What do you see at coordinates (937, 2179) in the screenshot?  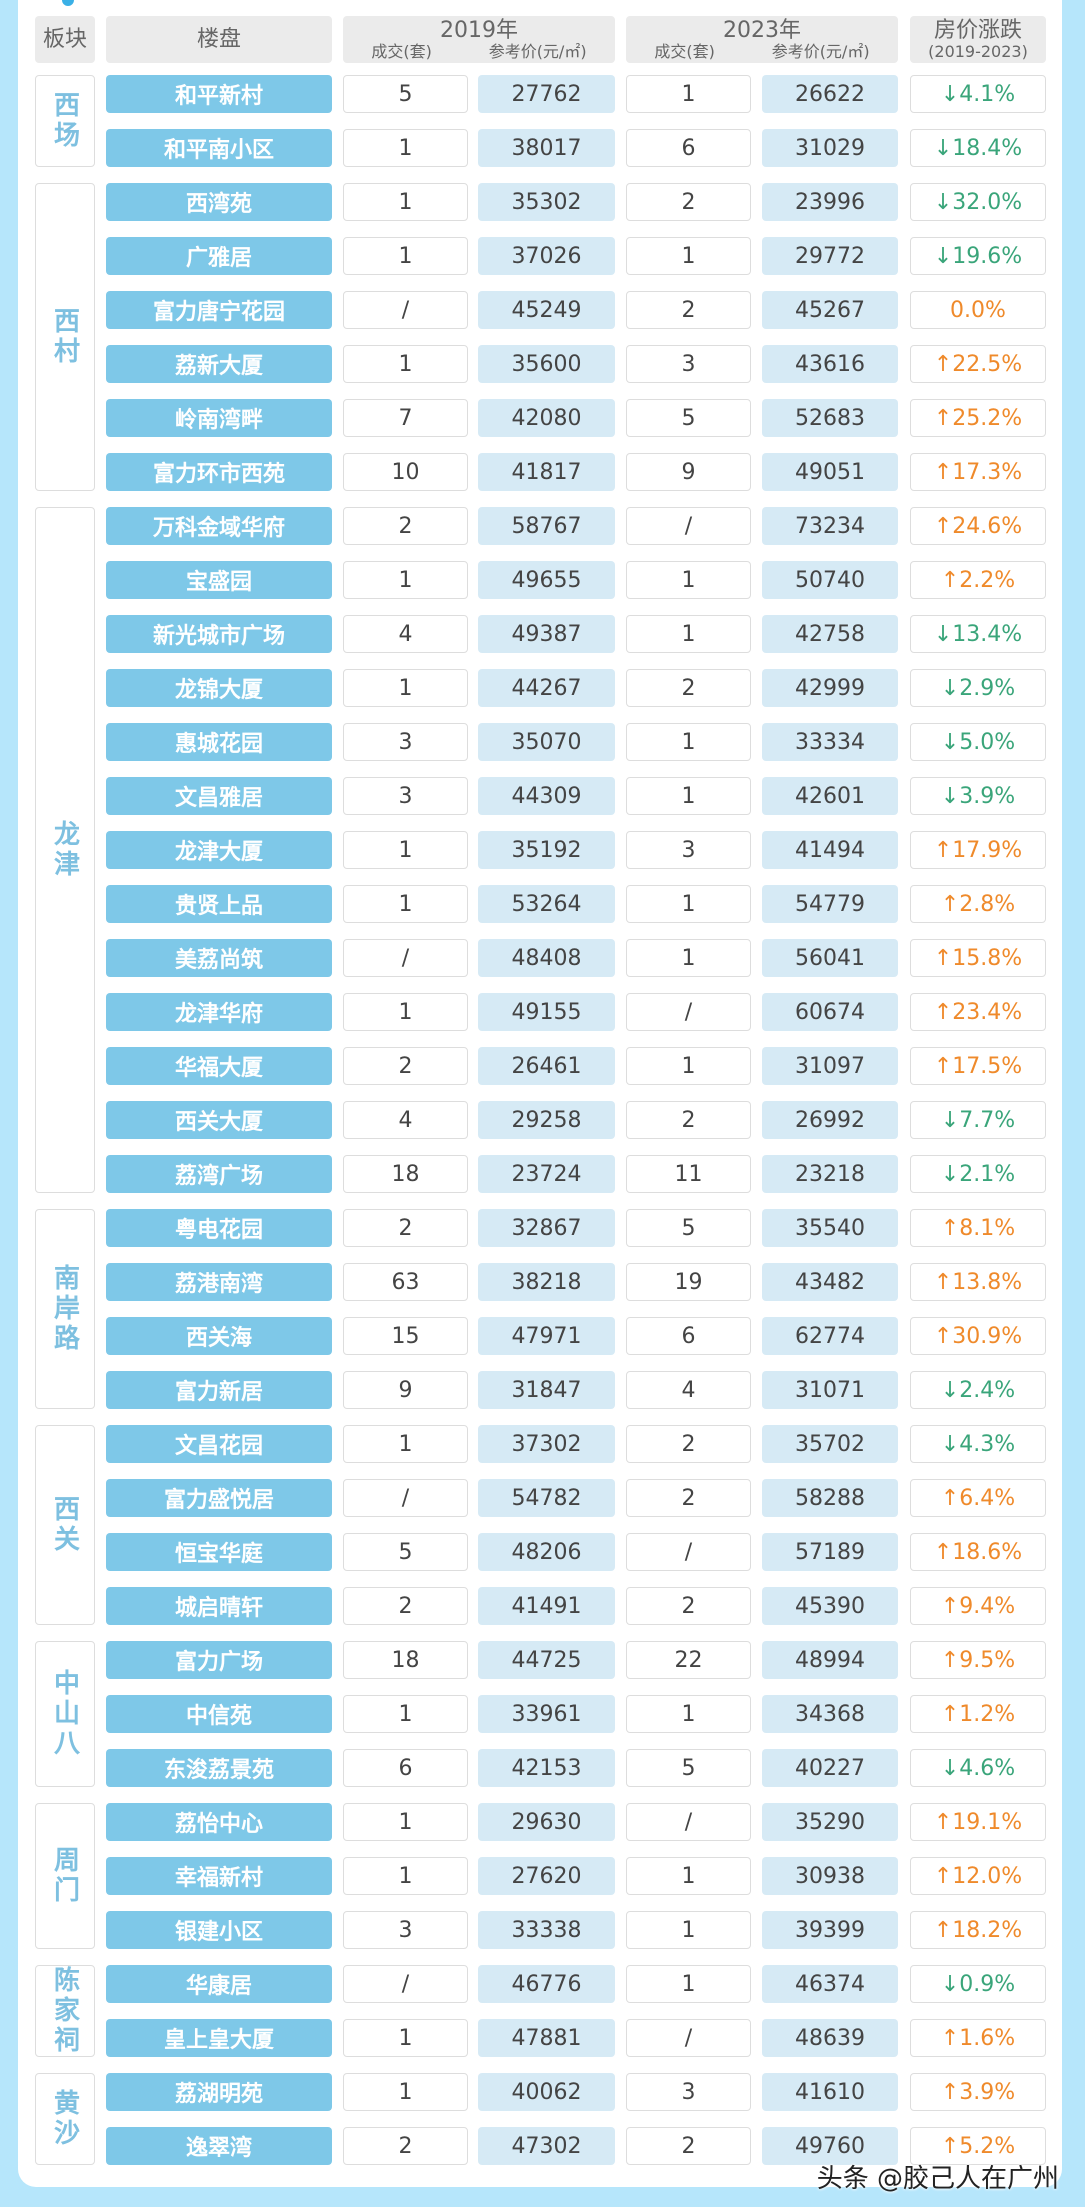 I see `watermark: 头条 @胶己人在广州` at bounding box center [937, 2179].